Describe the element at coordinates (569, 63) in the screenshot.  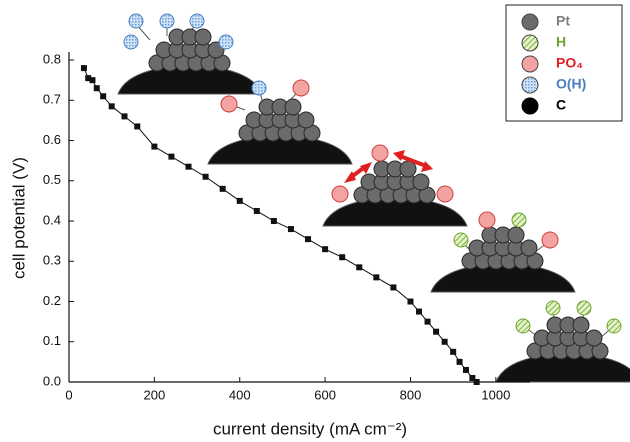
I see `legend-label: PO₄` at that location.